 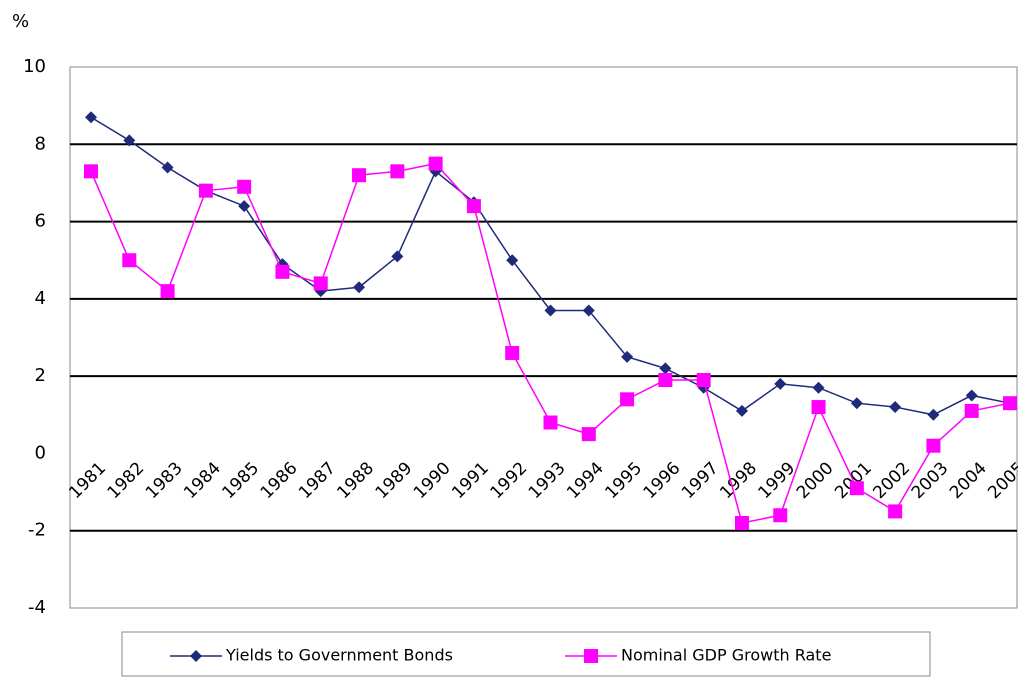 I want to click on x-tick-label: 1988, so click(x=355, y=480).